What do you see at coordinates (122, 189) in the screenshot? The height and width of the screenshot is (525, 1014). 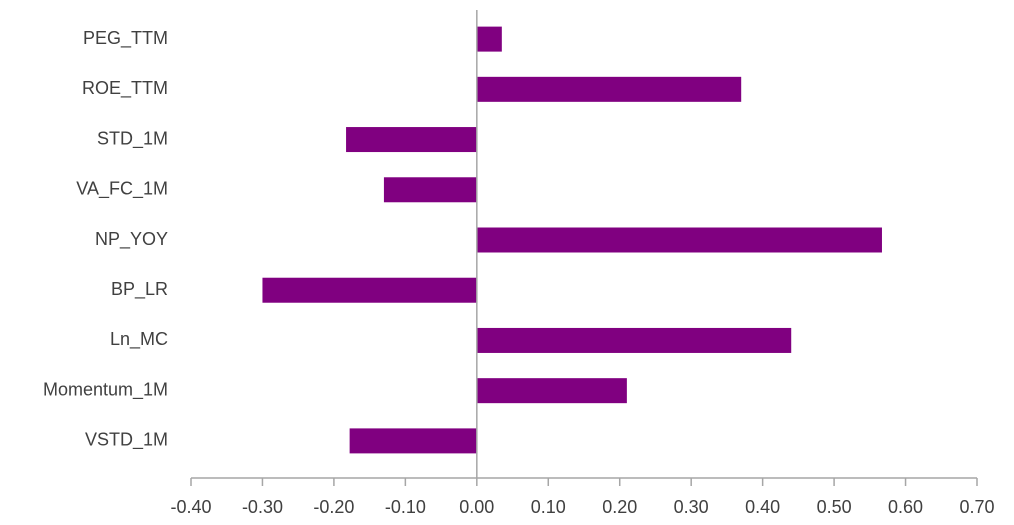 I see `y-tick-label: VA_FC_1M` at bounding box center [122, 189].